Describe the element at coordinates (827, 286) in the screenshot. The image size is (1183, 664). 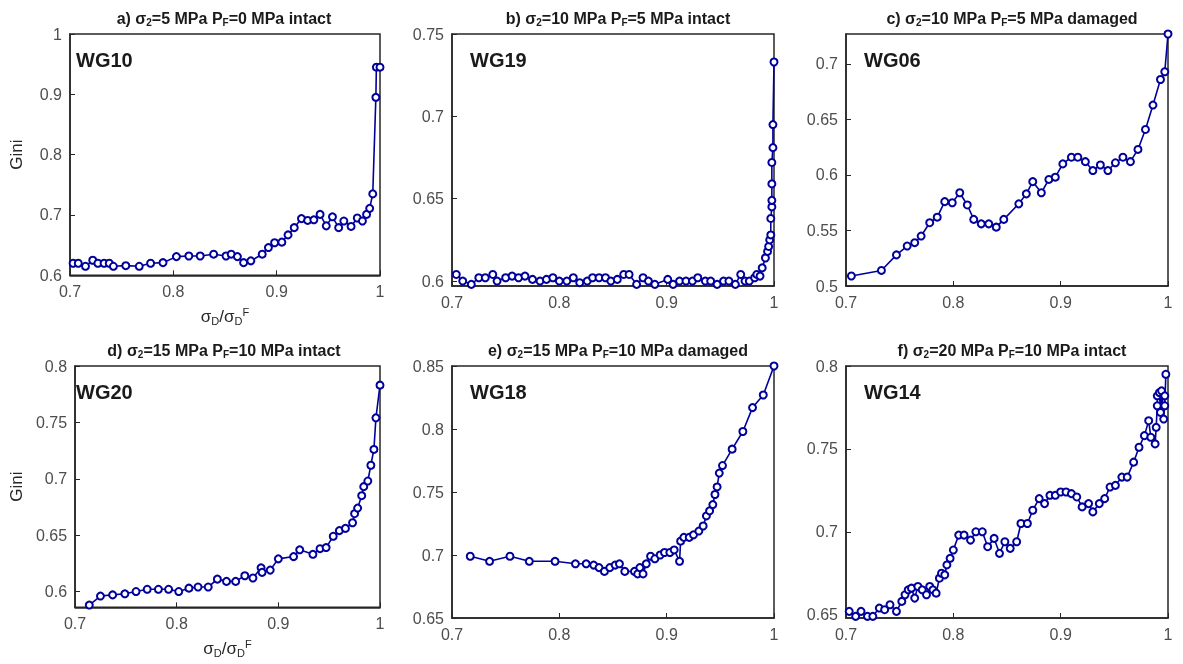
I see `y-tick-label: 0.5` at that location.